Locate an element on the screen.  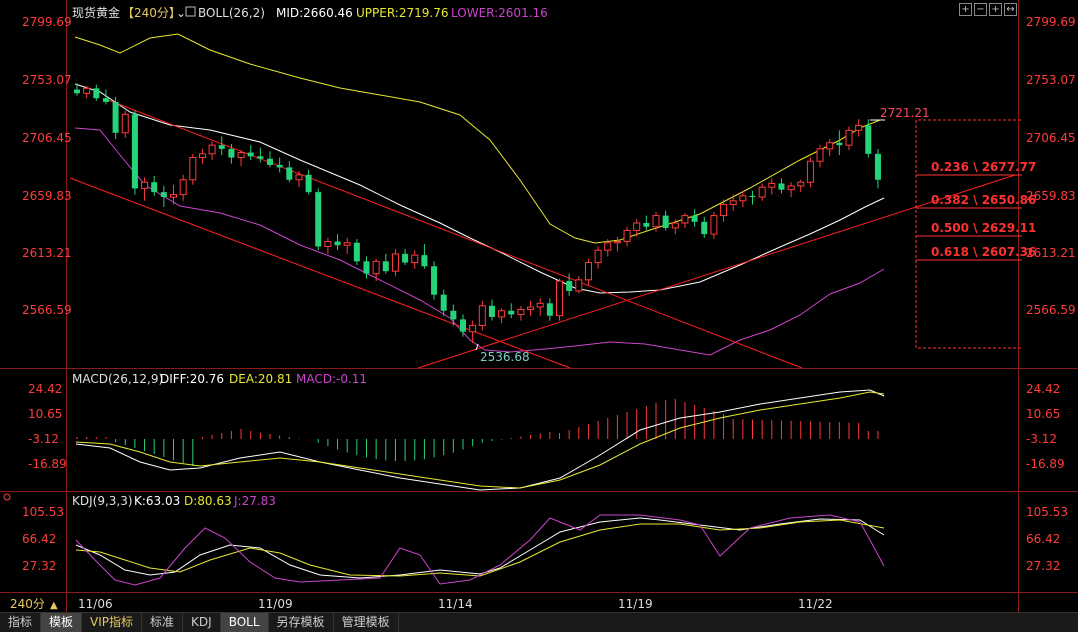
price-tick-label: 2753.07 is located at coordinates (47, 80).